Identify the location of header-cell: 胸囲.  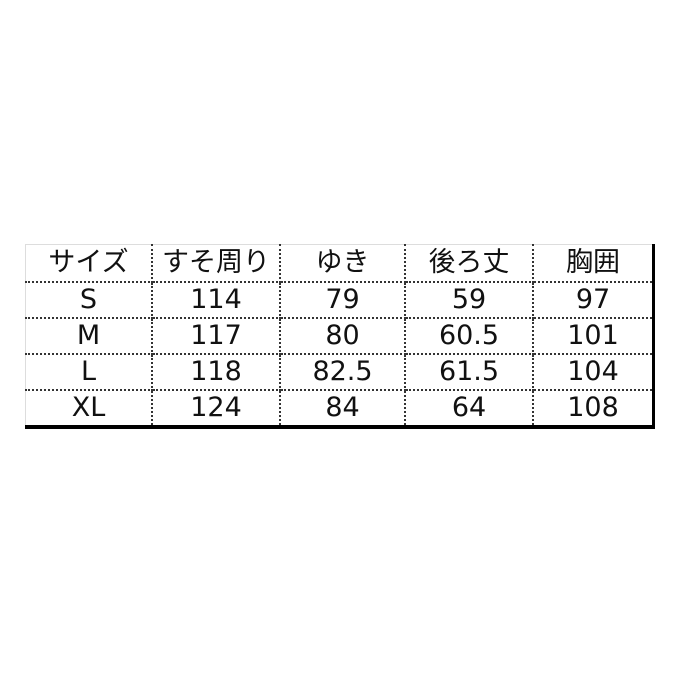
(593, 263).